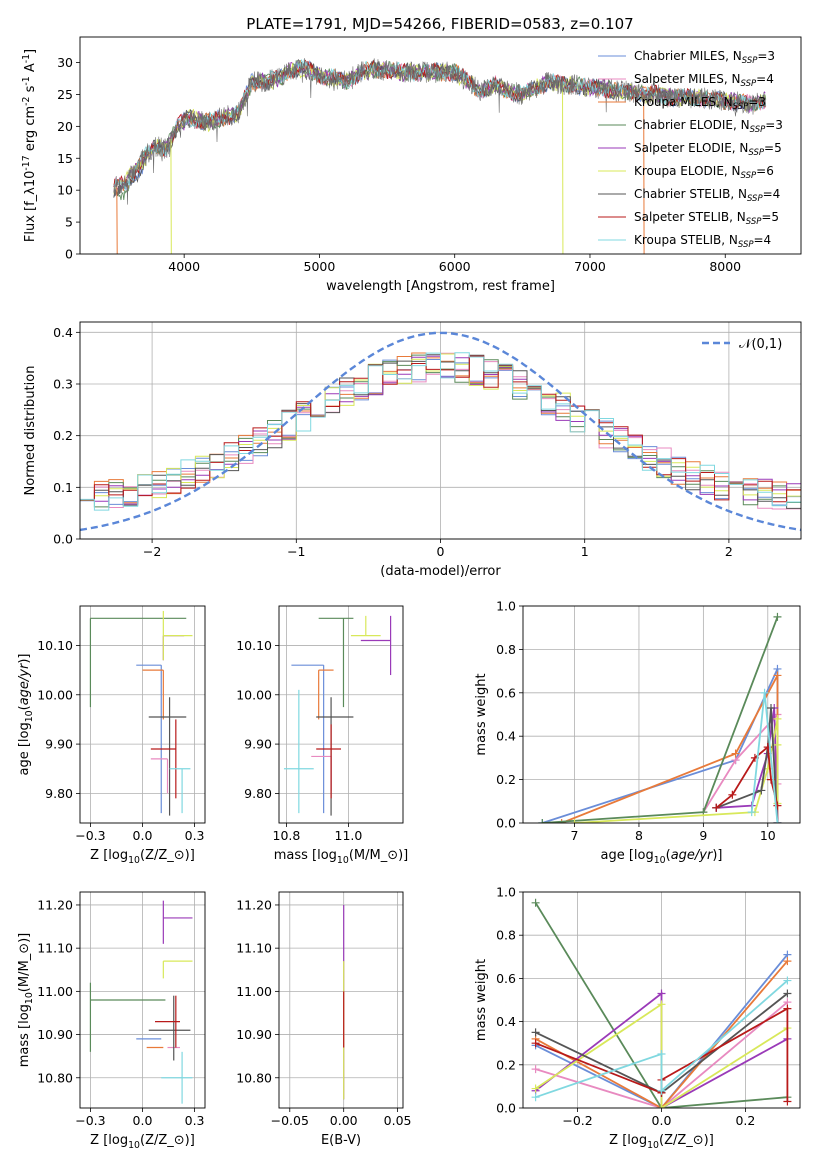  I want to click on legend-tail: =5, so click(770, 217).